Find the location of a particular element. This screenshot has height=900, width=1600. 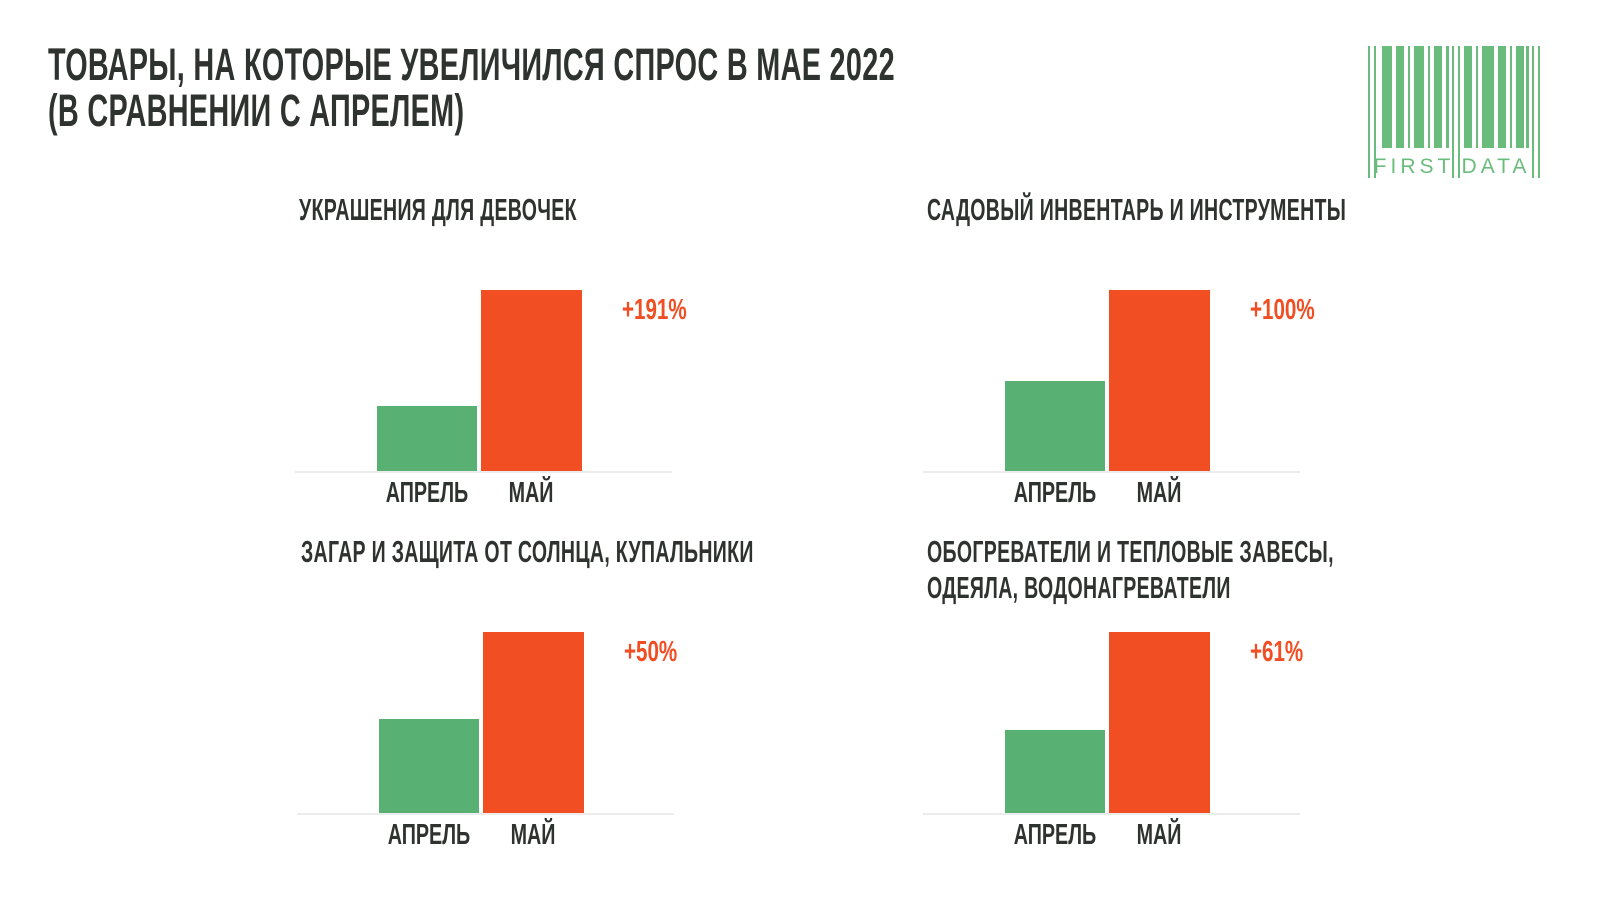

chart-title: ЗАГАР И ЗАЩИТА ОТ СОЛНЦА, КУПАЛЬНИКИ is located at coordinates (527, 552).